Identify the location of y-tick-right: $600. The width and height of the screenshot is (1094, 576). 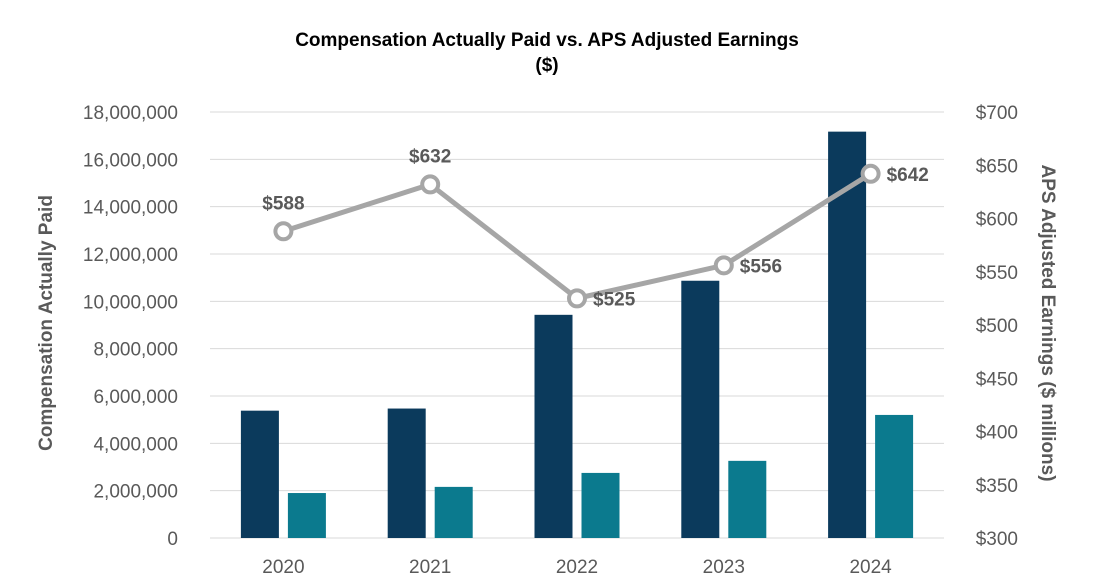
(997, 220).